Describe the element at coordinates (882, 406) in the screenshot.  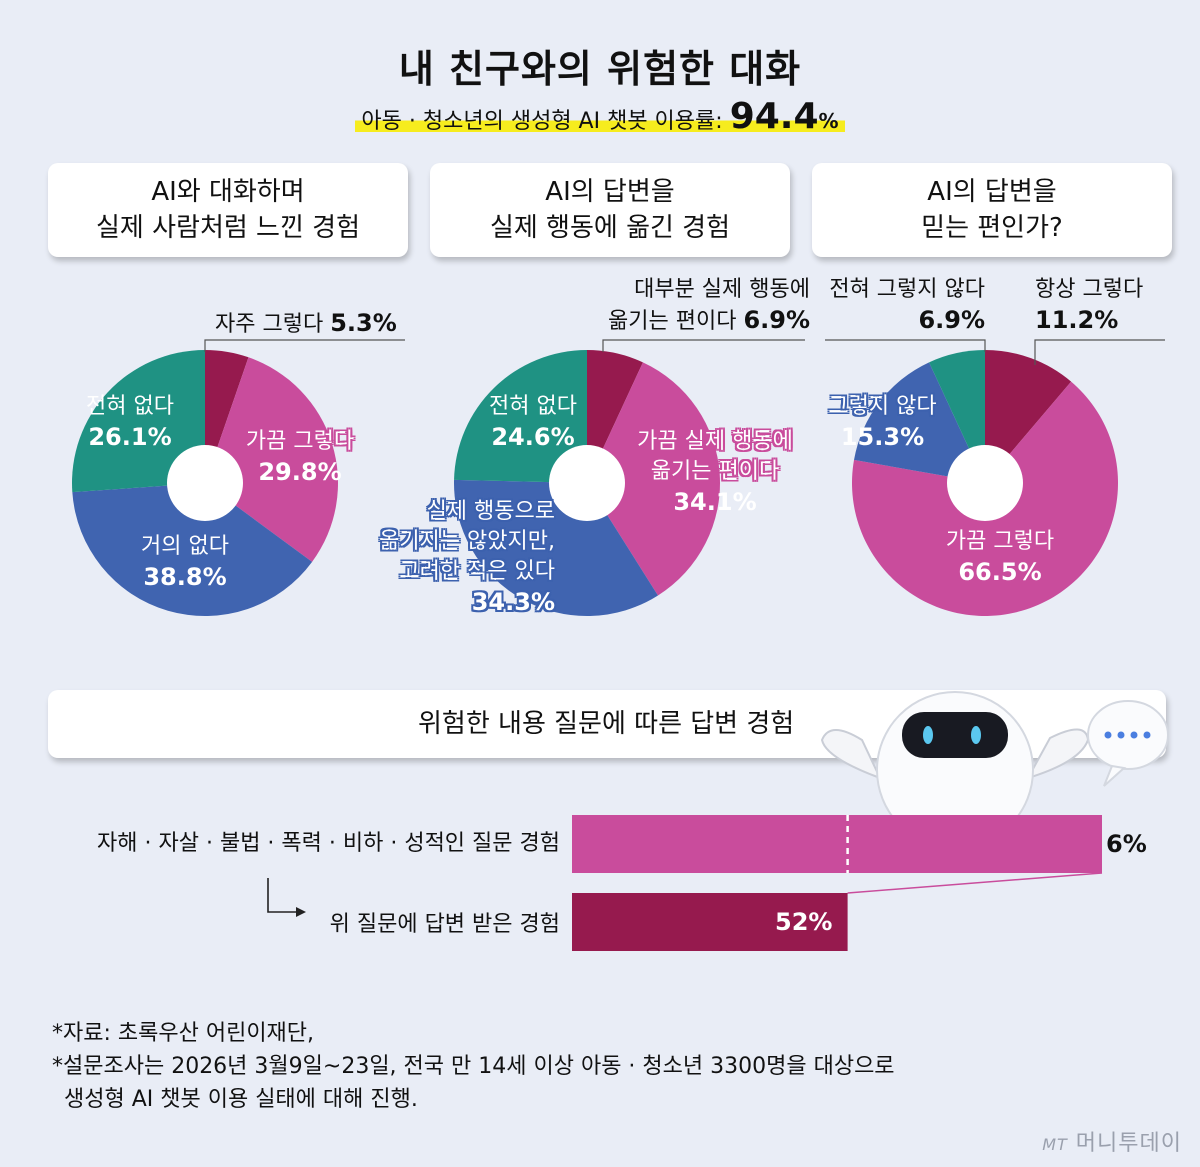
I see `pie3-label-notreally-text: 그렇지 않다` at that location.